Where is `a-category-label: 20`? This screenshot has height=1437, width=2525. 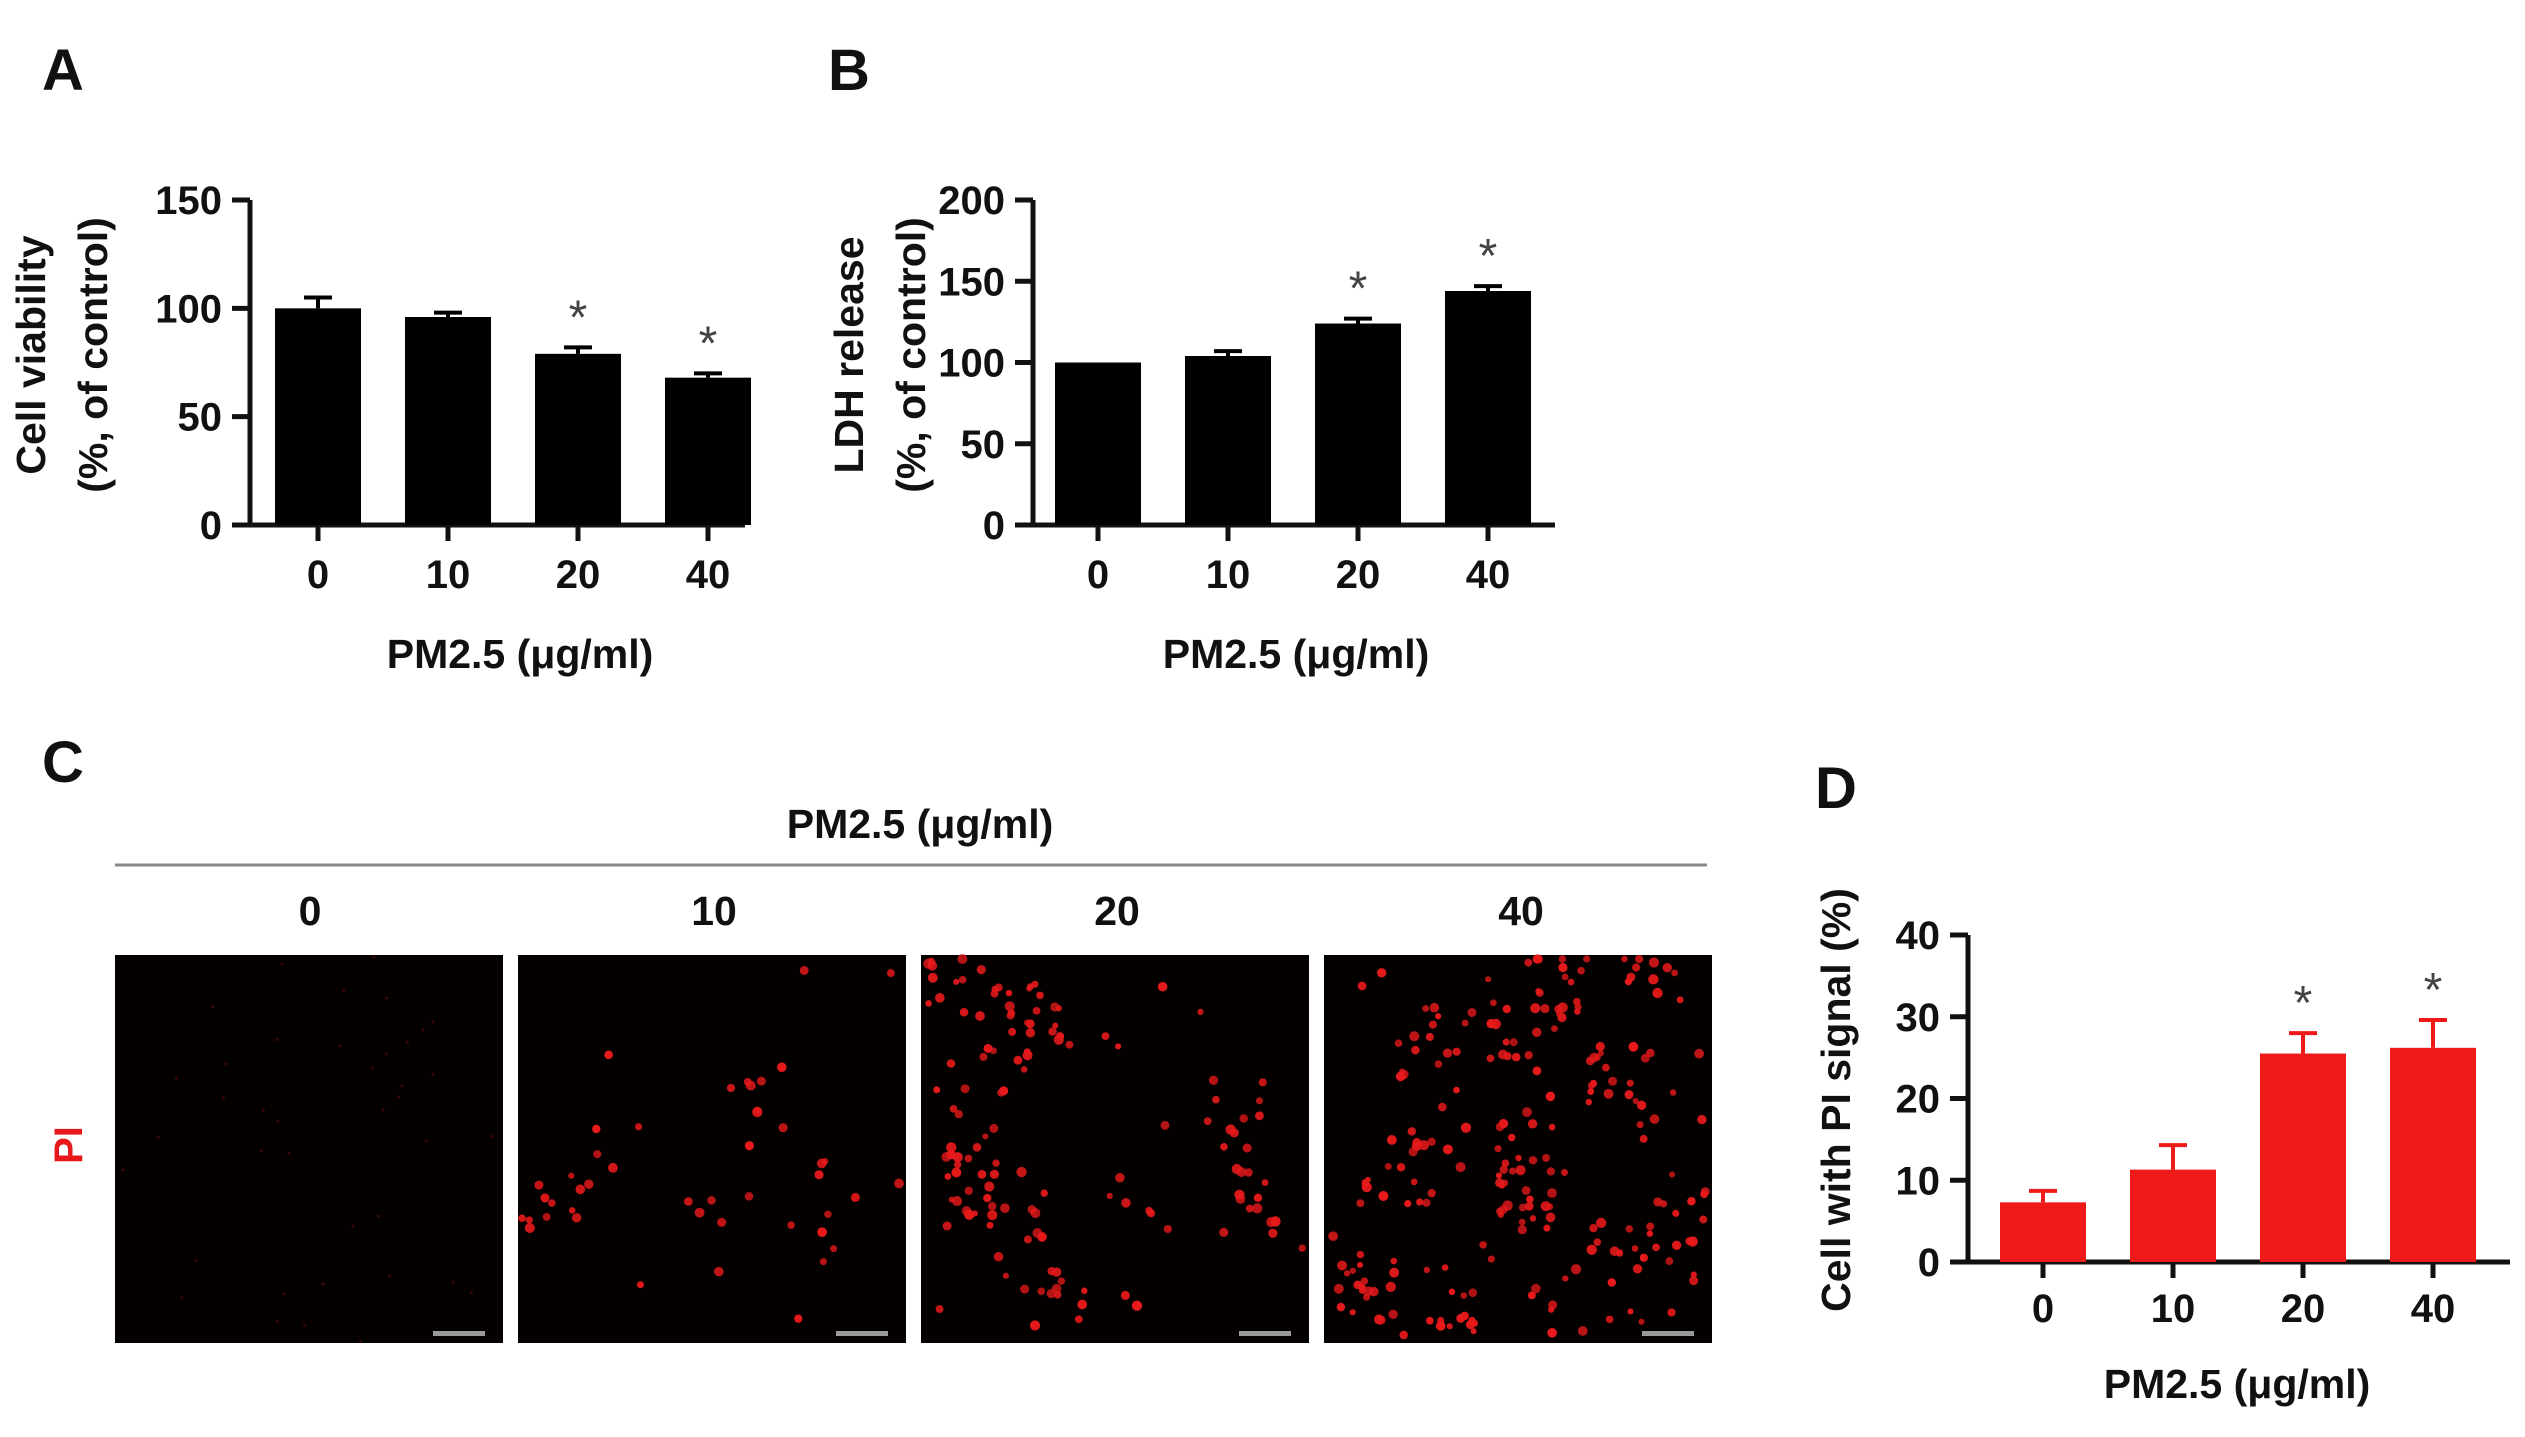 a-category-label: 20 is located at coordinates (578, 575).